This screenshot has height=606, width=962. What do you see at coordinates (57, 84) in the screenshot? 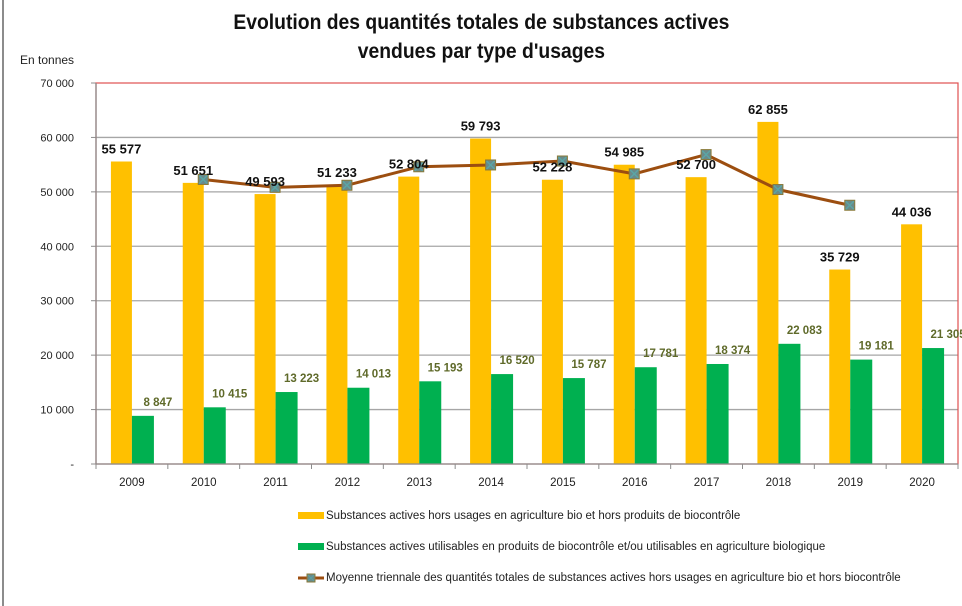
I see `y-tick-label: 70 000` at bounding box center [57, 84].